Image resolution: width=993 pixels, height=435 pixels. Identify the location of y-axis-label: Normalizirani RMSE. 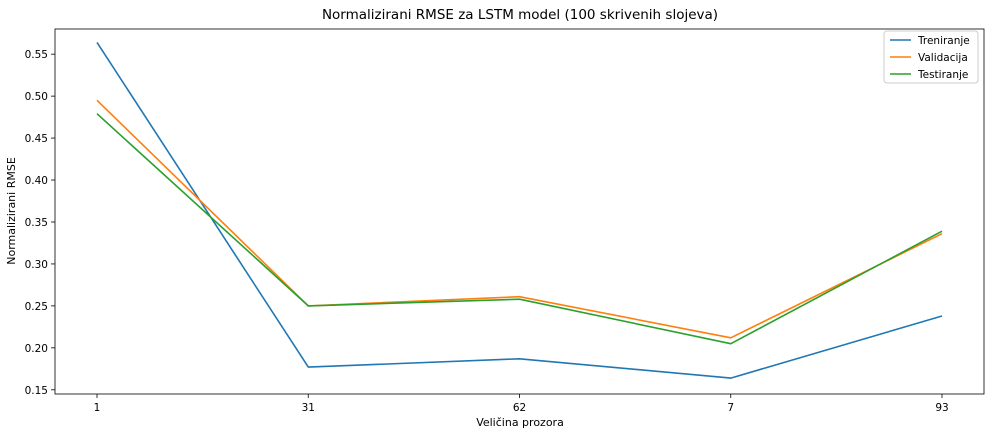
(11, 211).